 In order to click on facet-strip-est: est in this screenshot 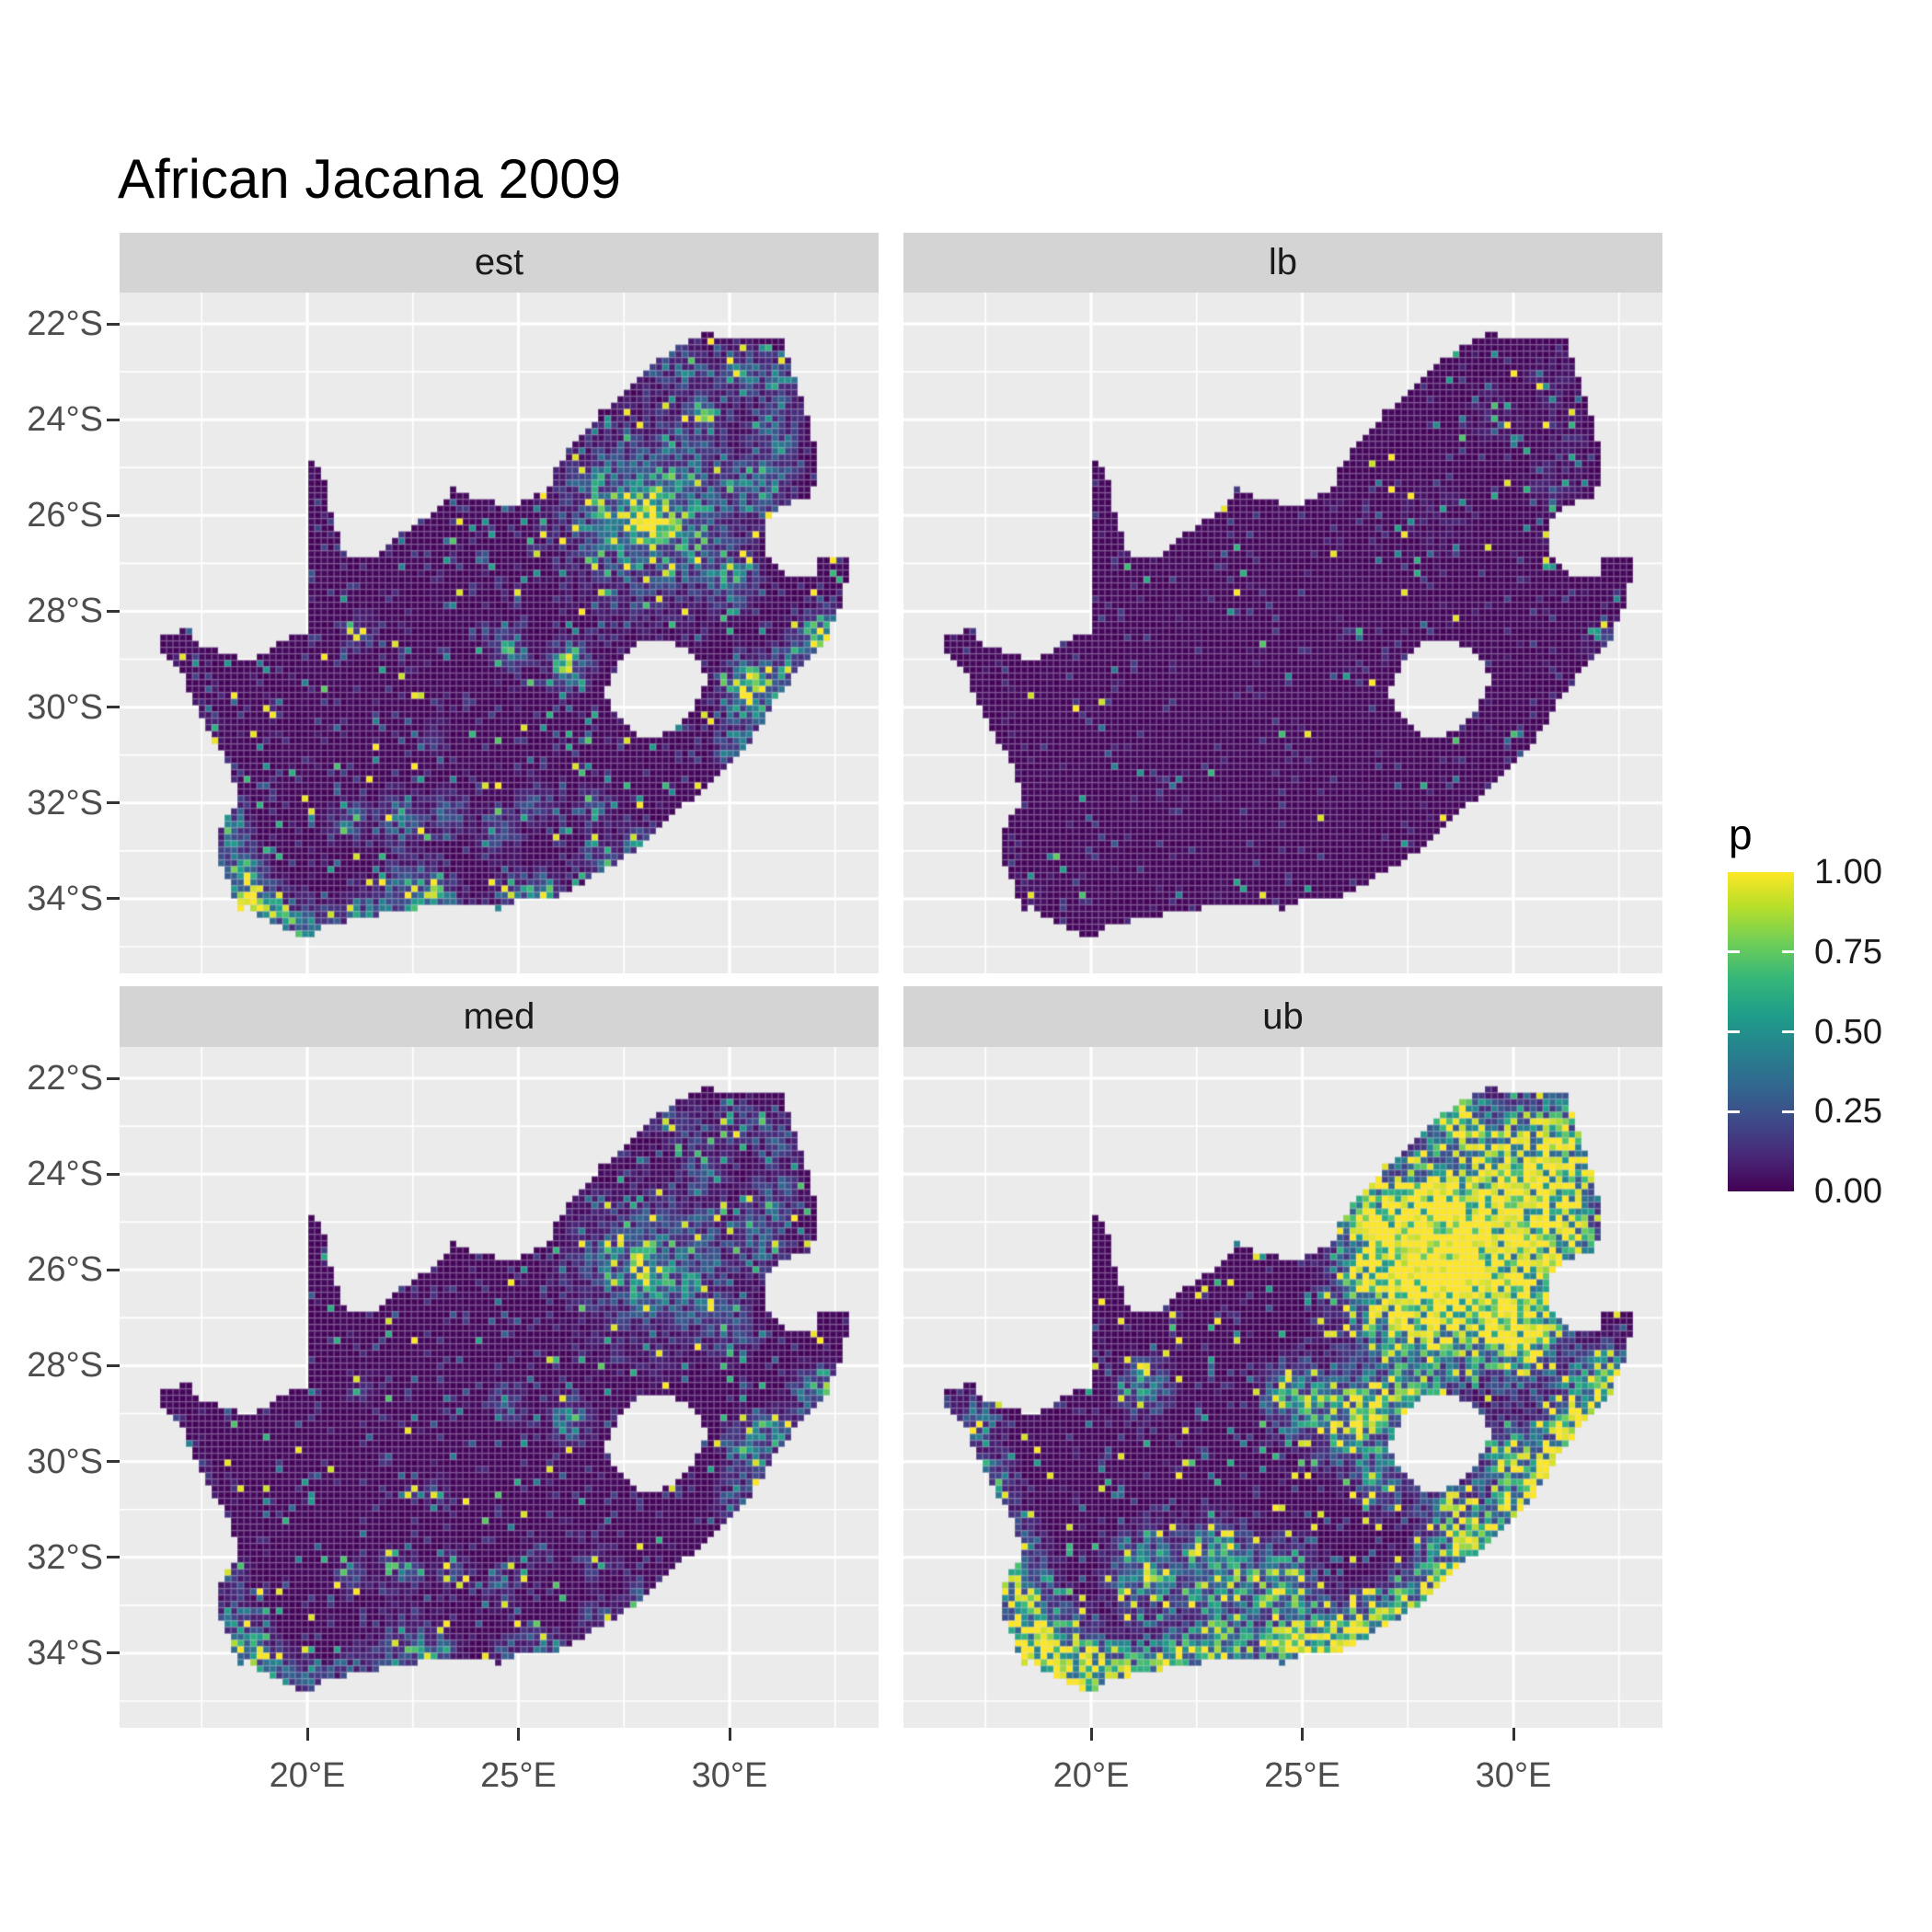, I will do `click(499, 263)`.